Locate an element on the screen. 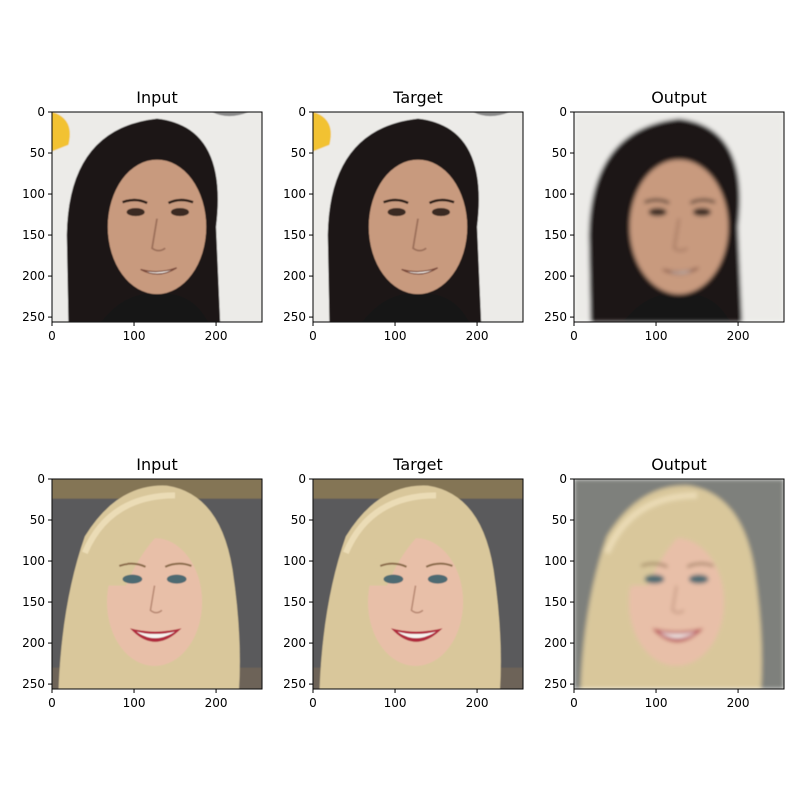 The width and height of the screenshot is (800, 800). teeth is located at coordinates (417, 635).